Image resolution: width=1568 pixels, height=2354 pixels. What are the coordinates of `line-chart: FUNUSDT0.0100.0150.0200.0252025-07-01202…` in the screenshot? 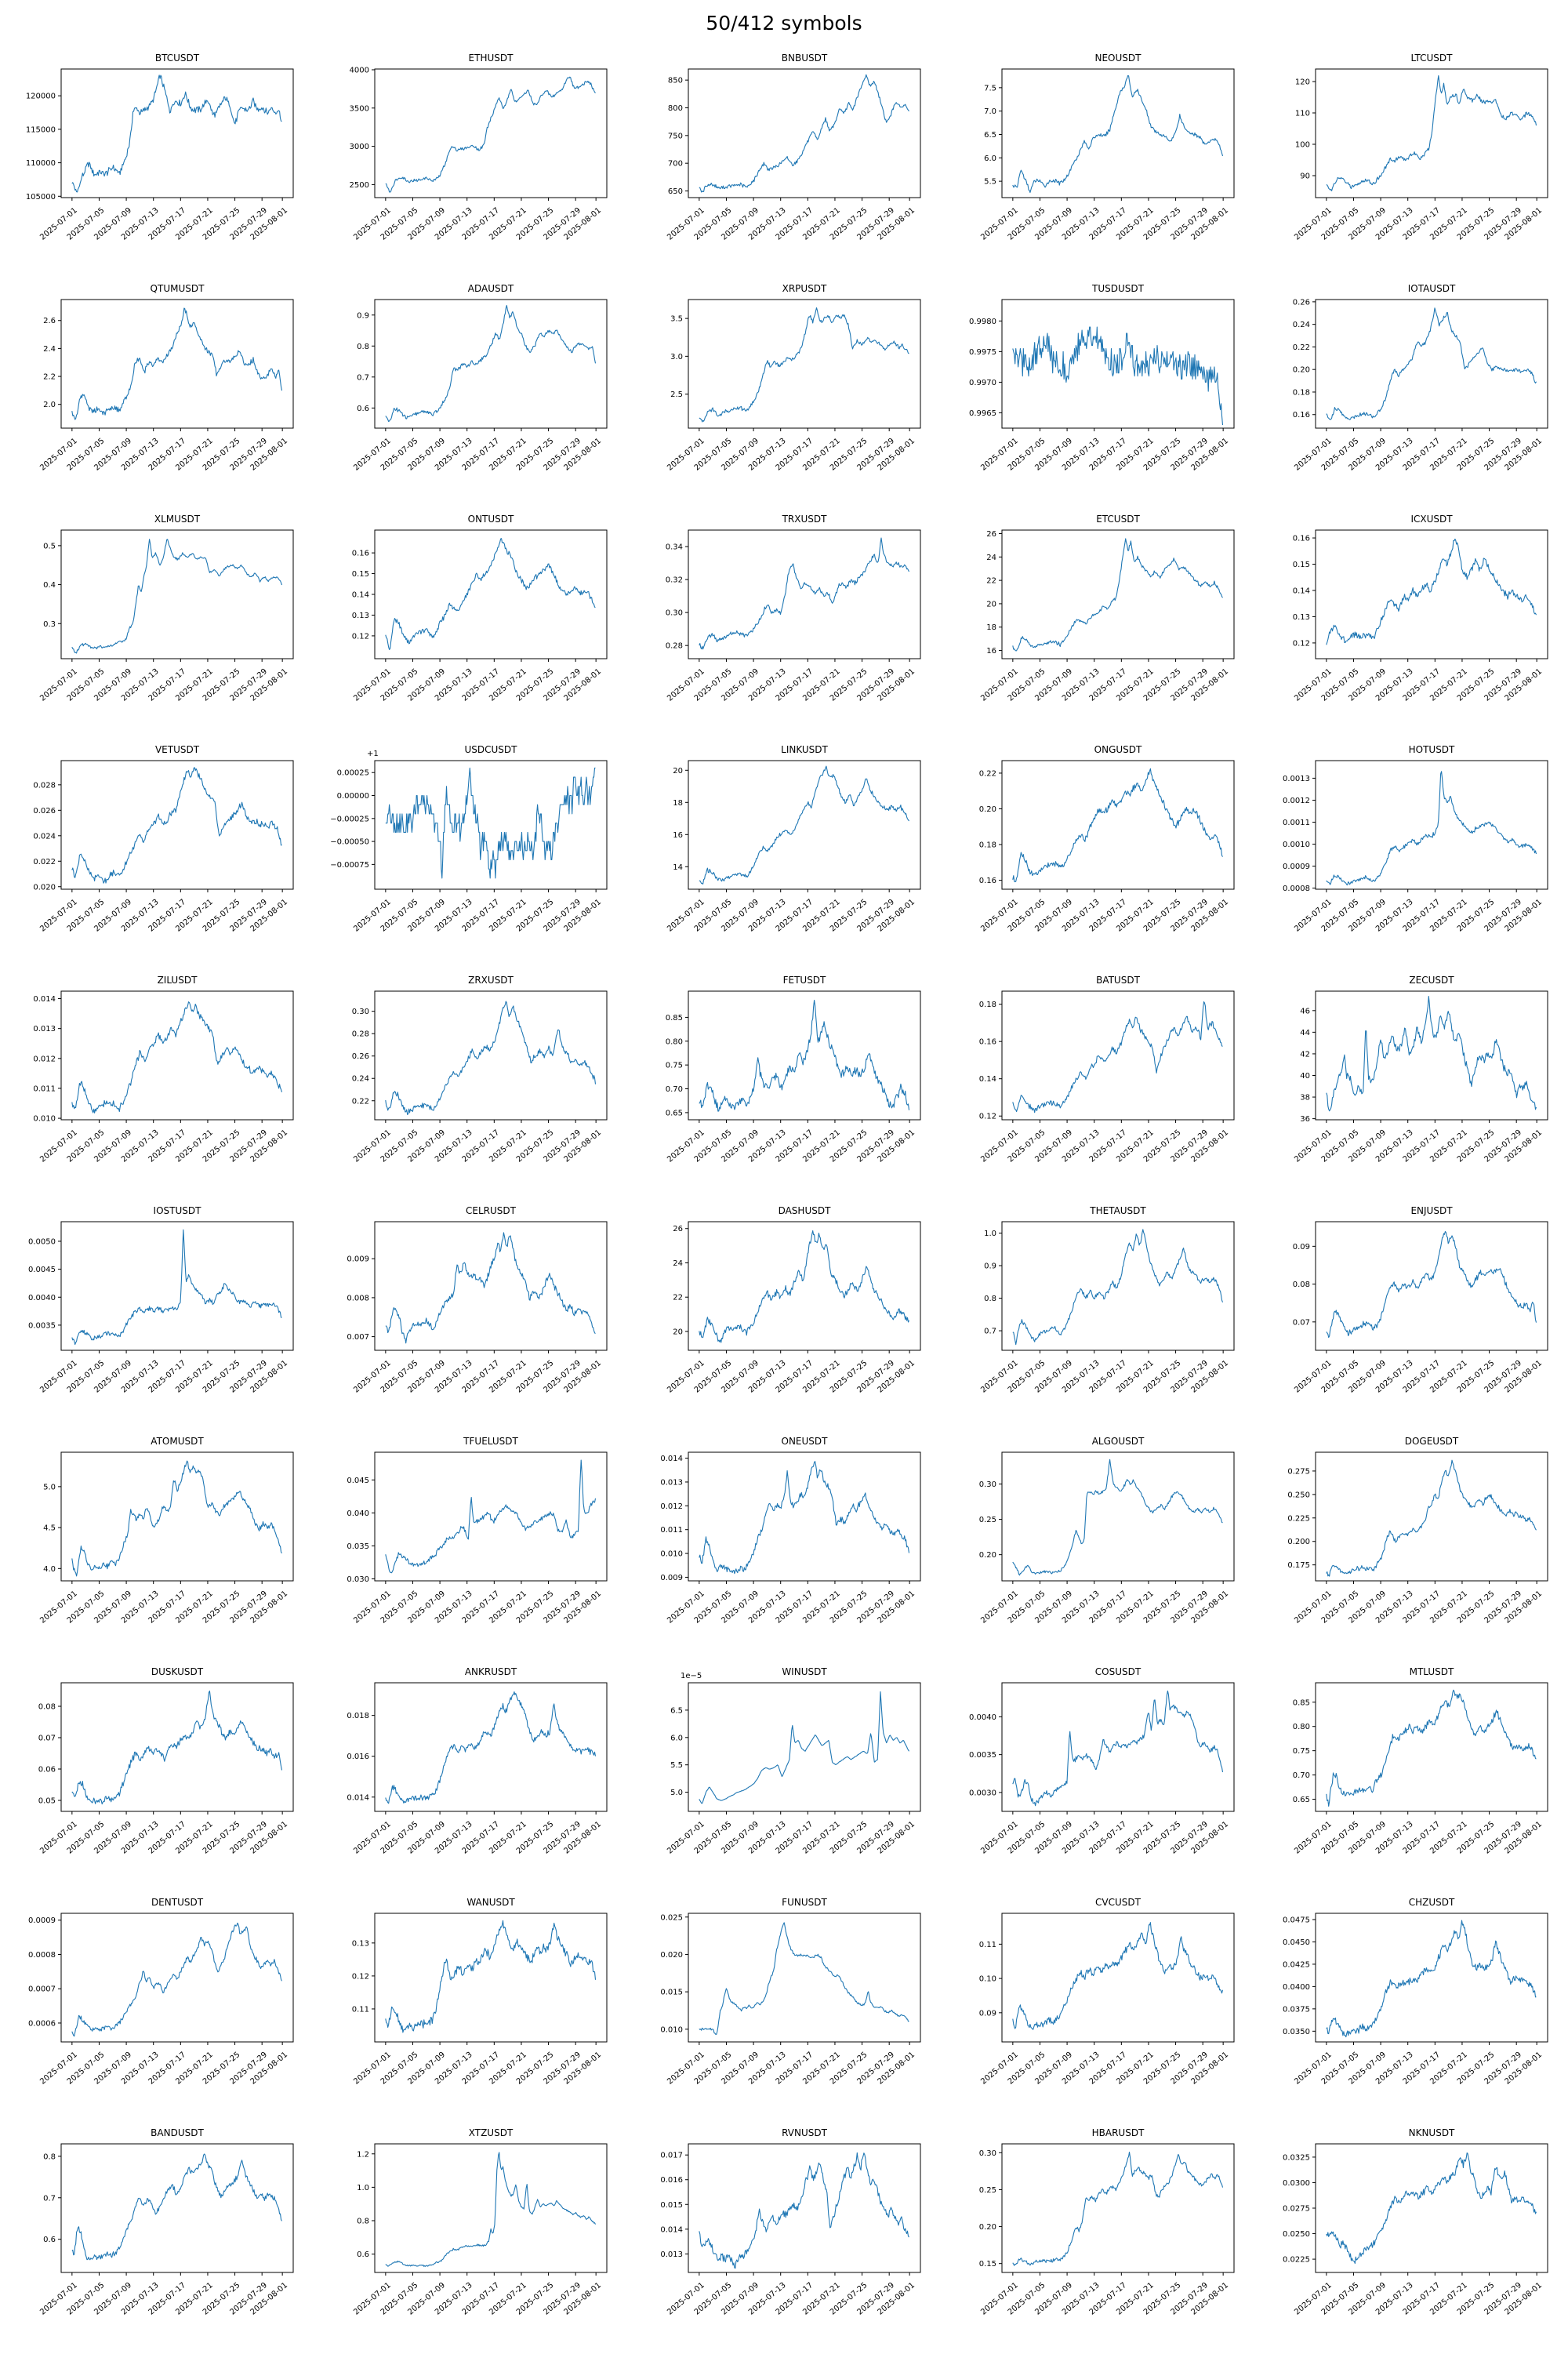 It's located at (790, 1992).